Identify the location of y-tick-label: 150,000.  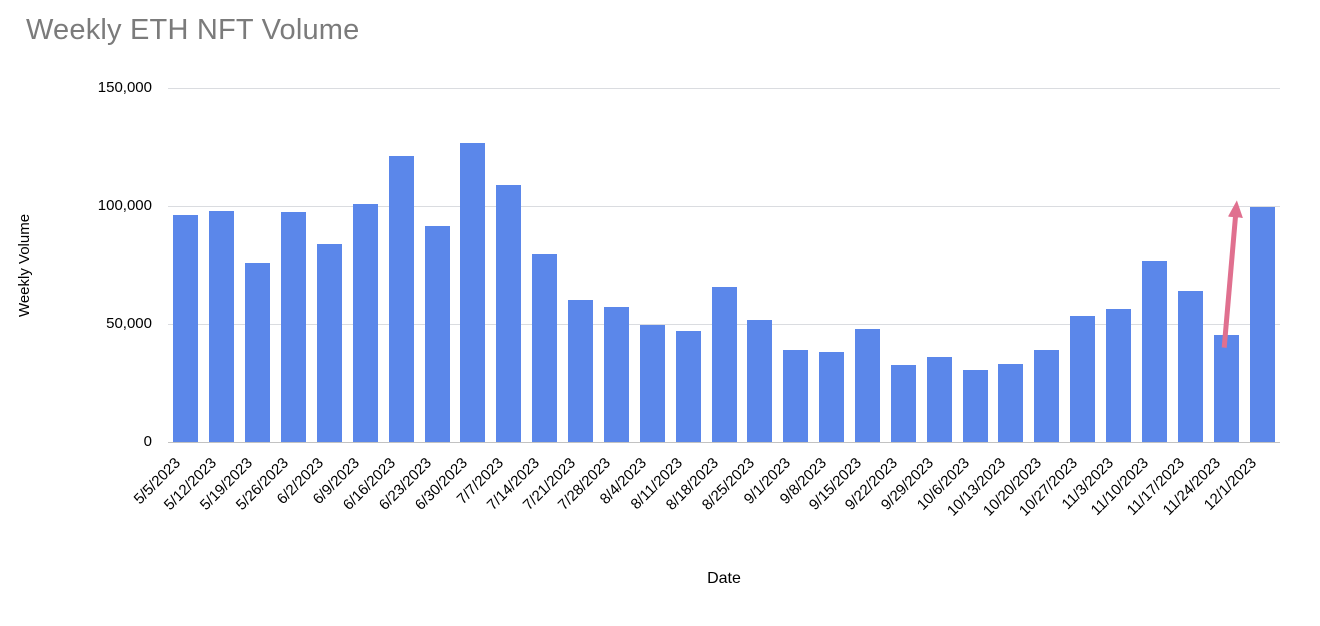
(124, 87).